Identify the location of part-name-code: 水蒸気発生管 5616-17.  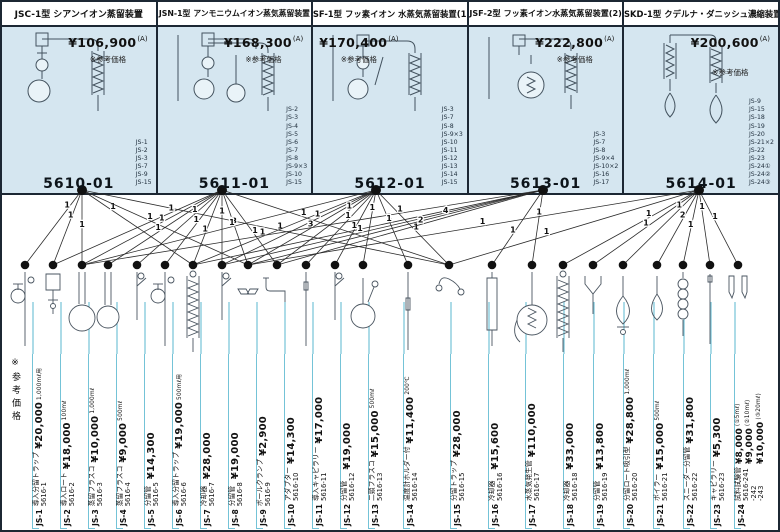
(533, 480).